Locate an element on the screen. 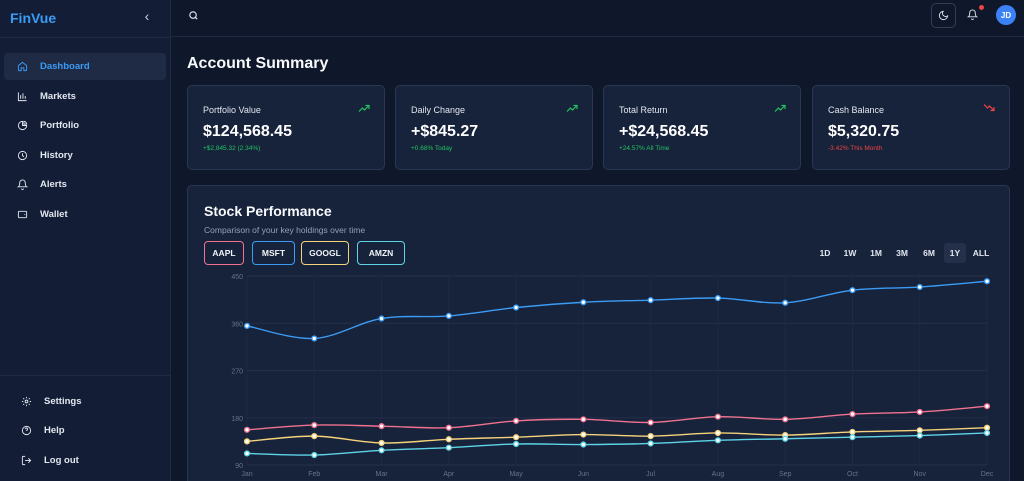 Image resolution: width=1024 pixels, height=481 pixels. series-line-msft is located at coordinates (617, 310).